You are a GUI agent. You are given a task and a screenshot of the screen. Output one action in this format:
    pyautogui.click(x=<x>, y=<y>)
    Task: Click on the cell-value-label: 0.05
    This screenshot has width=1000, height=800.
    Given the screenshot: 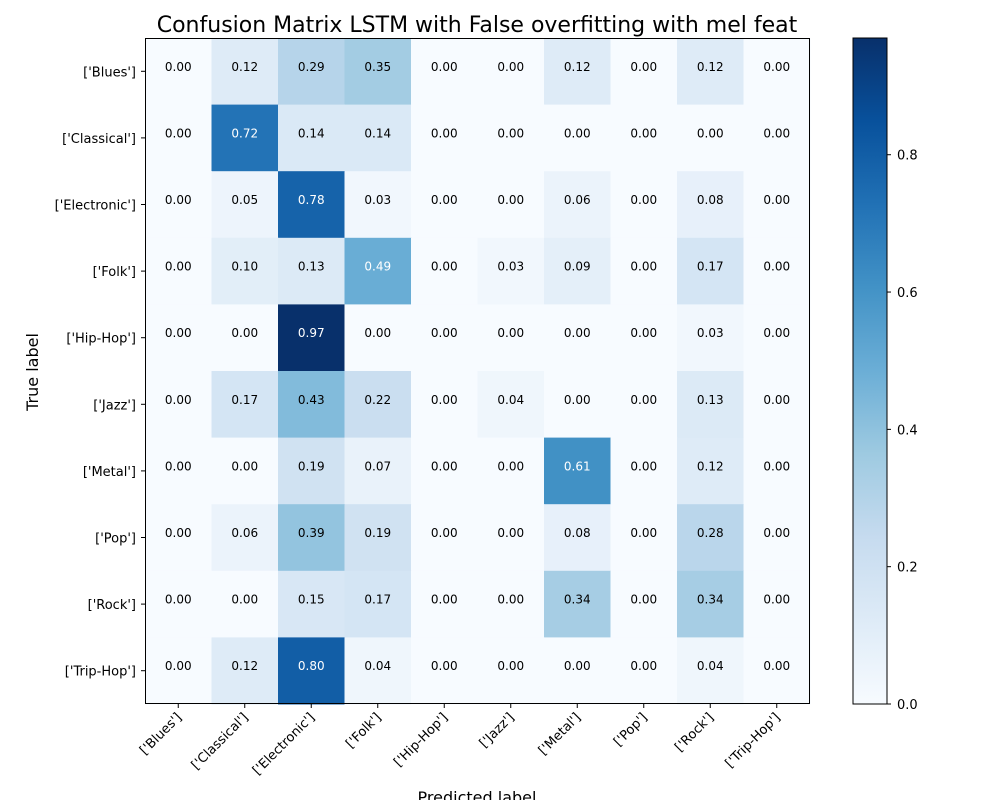 What is the action you would take?
    pyautogui.click(x=244, y=200)
    